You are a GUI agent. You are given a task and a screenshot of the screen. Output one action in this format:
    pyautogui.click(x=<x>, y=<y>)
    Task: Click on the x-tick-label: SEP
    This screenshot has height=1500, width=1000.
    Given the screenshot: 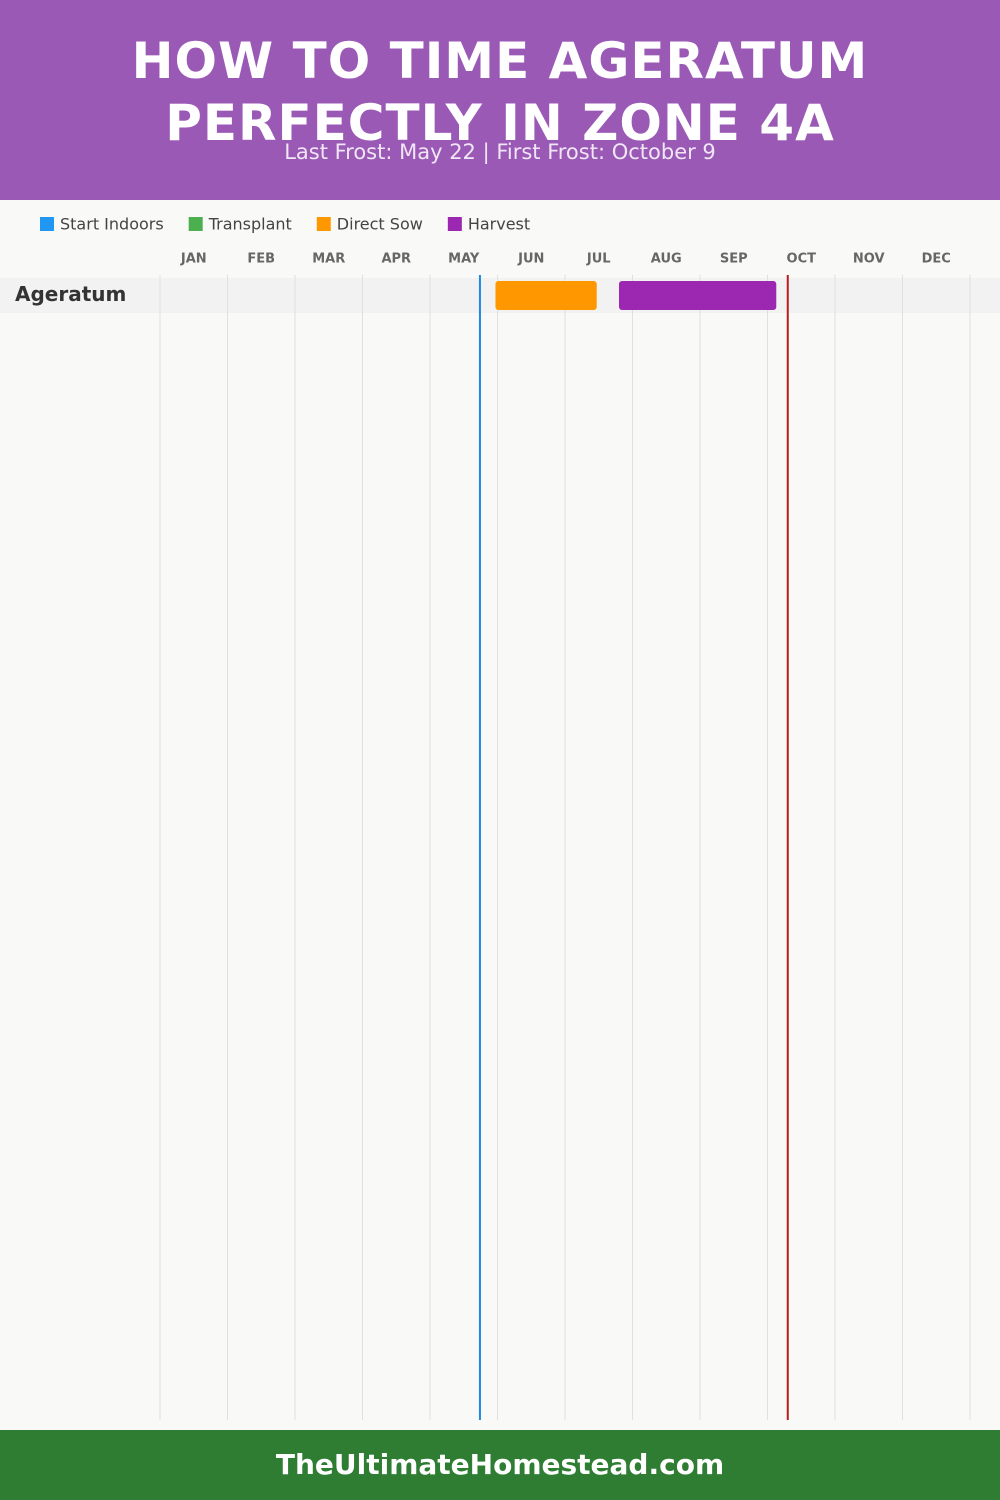 What is the action you would take?
    pyautogui.click(x=734, y=259)
    